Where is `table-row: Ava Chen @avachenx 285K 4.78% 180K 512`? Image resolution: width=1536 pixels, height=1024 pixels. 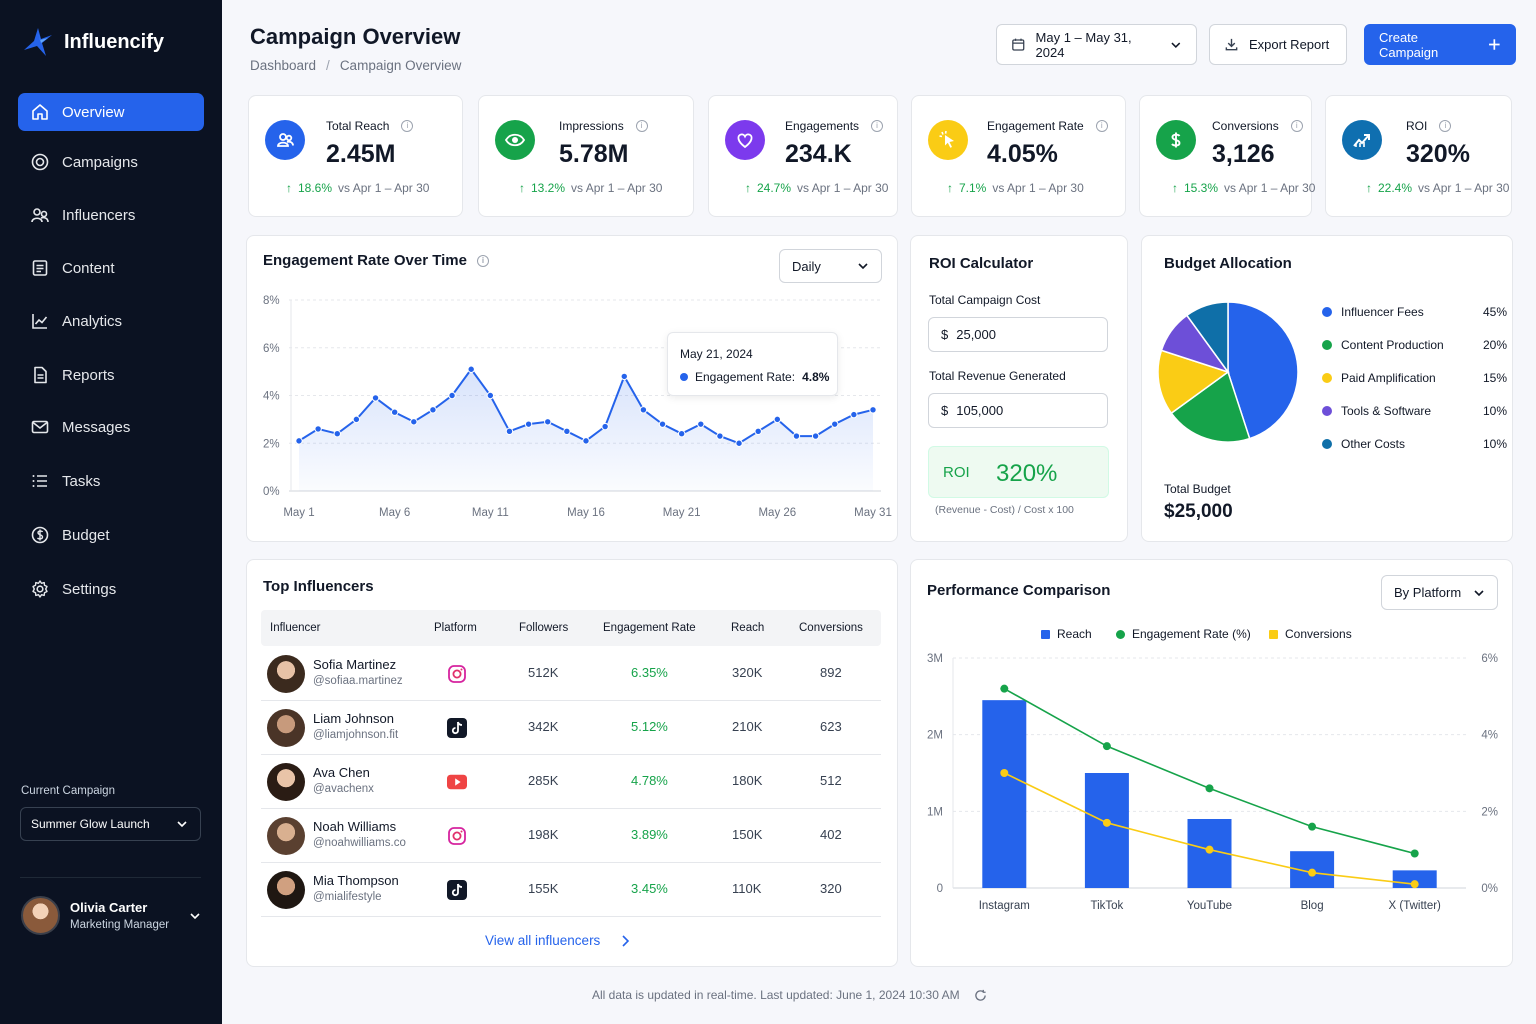
table-row: Ava Chen @avachenx 285K 4.78% 180K 512 is located at coordinates (571, 782).